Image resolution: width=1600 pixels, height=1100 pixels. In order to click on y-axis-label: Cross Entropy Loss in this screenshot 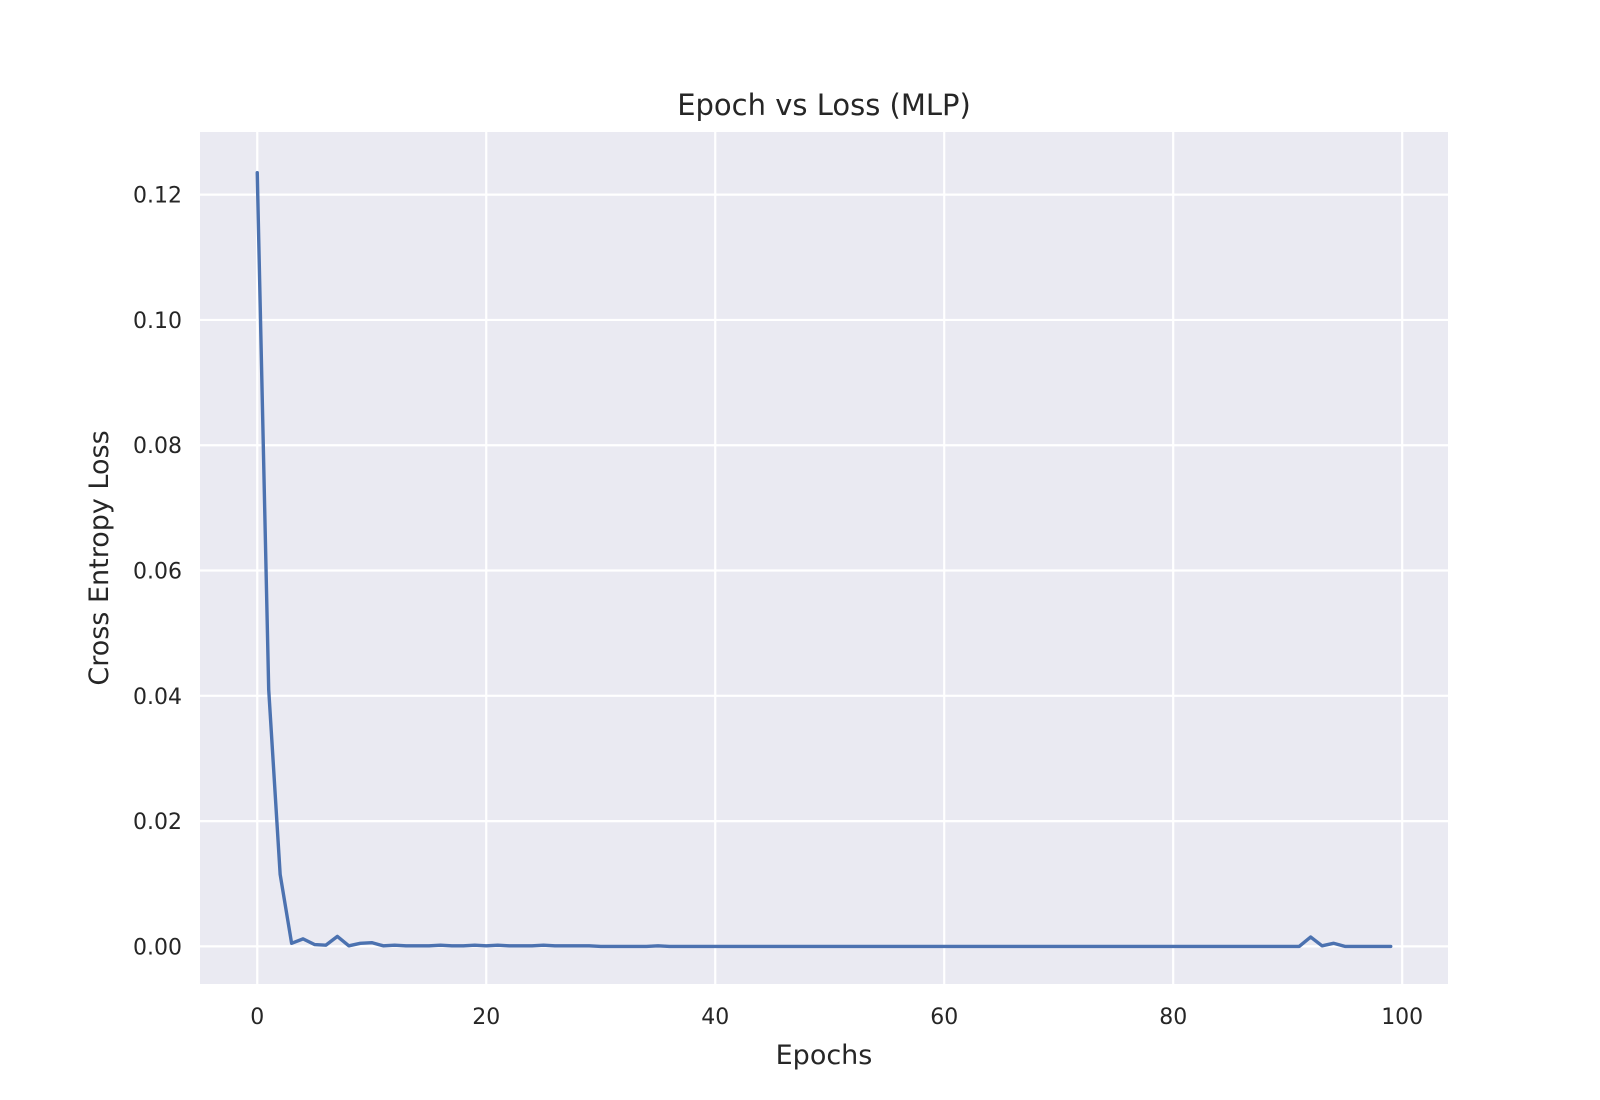, I will do `click(99, 557)`.